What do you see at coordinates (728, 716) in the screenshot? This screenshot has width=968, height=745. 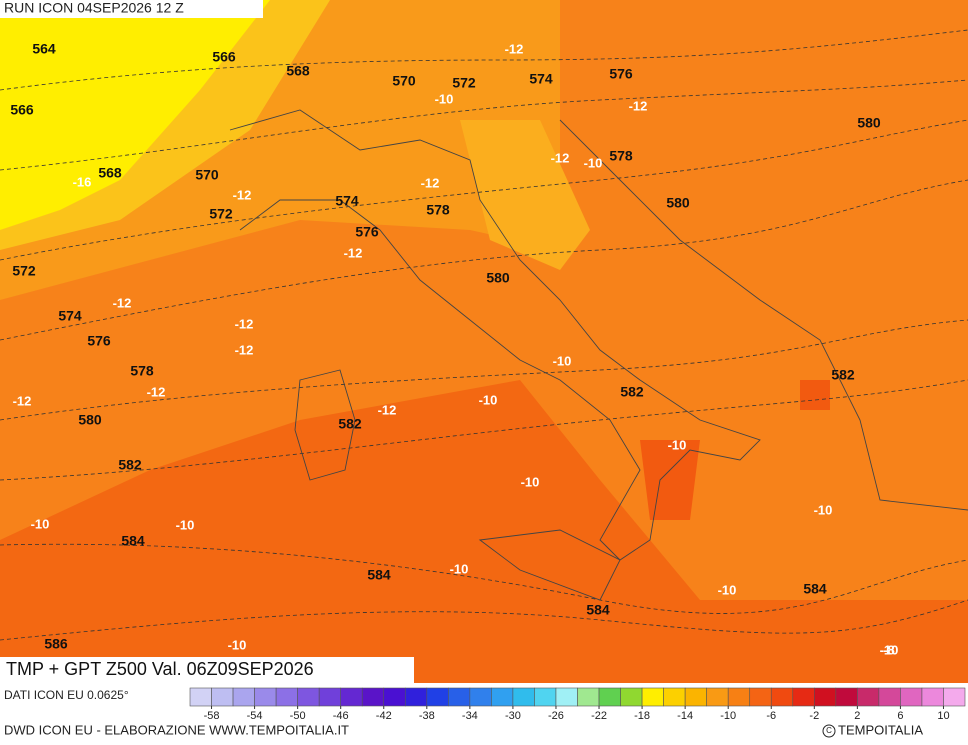 I see `colorbar-tick-label: -10` at bounding box center [728, 716].